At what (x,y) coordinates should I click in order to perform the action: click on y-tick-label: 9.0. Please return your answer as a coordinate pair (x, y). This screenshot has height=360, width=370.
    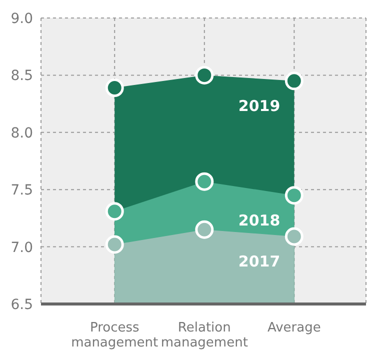
    Looking at the image, I should click on (21, 18).